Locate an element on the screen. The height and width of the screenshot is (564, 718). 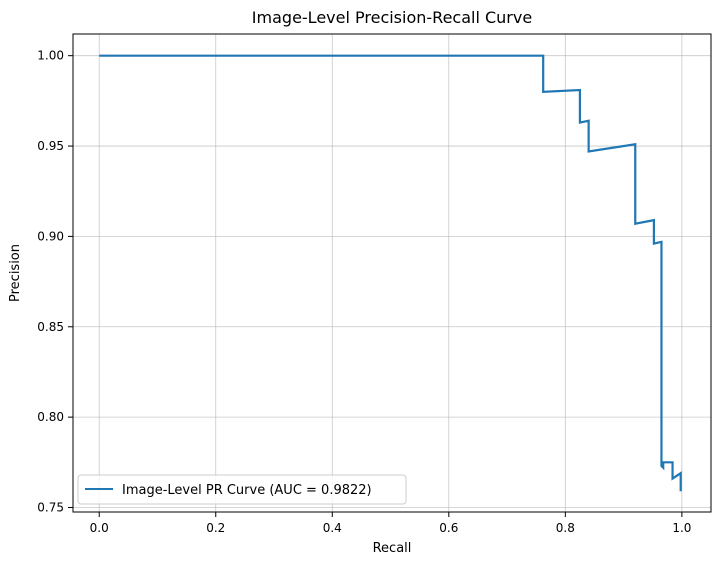
x-tick-label: 0.0 is located at coordinates (99, 528).